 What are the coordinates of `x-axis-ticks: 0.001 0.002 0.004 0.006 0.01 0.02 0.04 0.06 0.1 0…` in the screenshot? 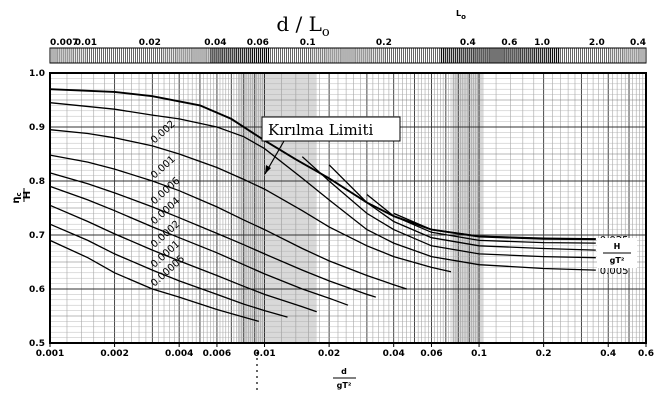 It's located at (345, 351).